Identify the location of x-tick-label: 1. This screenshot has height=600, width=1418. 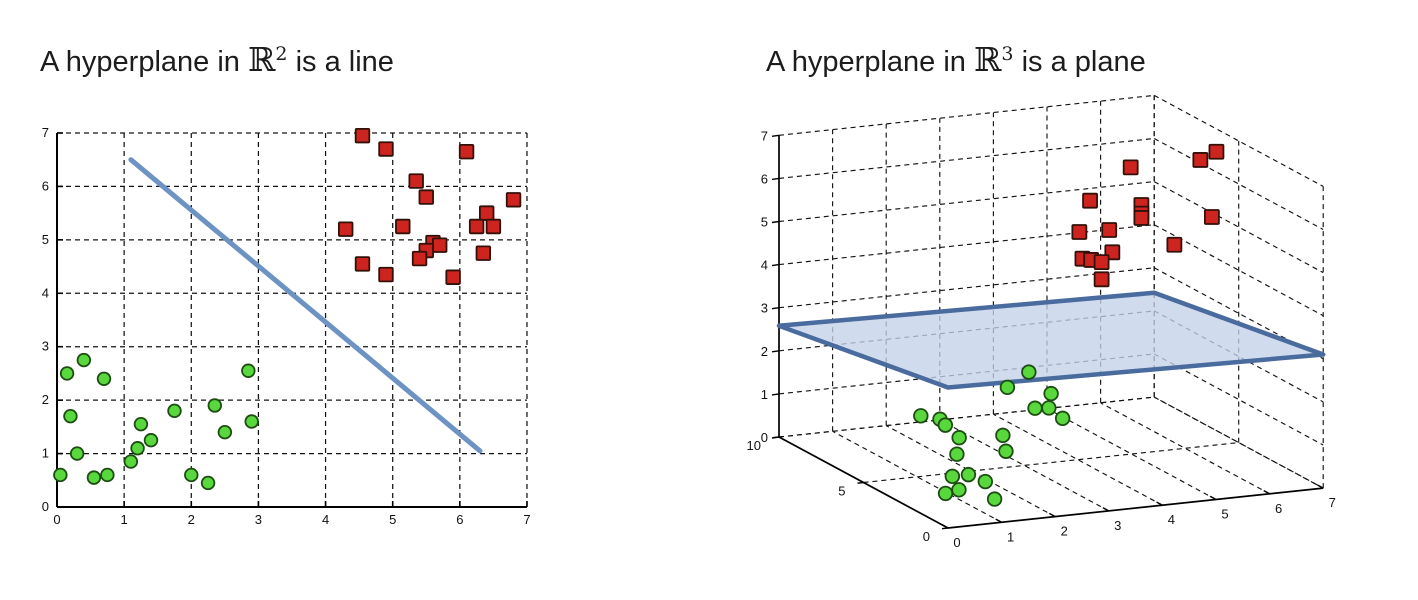
(1010, 536).